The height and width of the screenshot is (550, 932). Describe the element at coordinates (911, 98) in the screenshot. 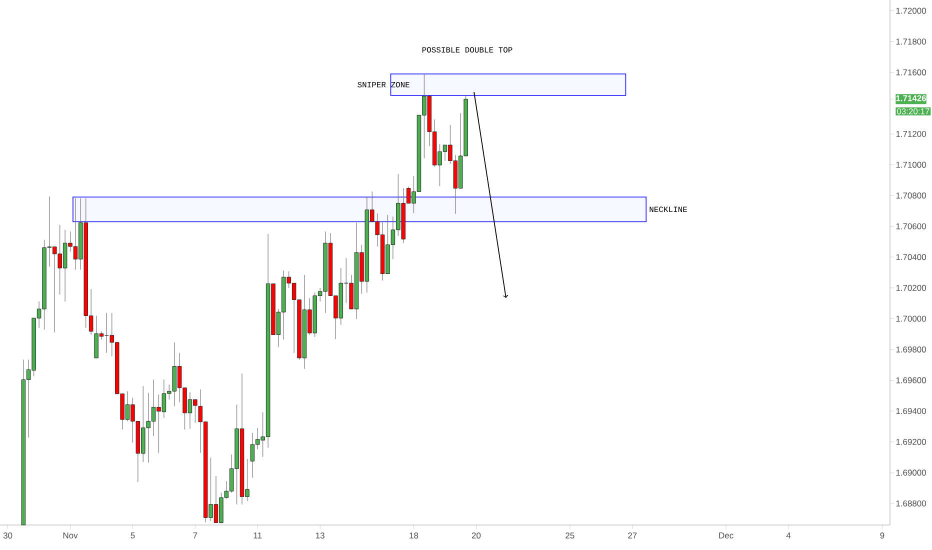

I see `y-tick-label: 1.71426` at that location.